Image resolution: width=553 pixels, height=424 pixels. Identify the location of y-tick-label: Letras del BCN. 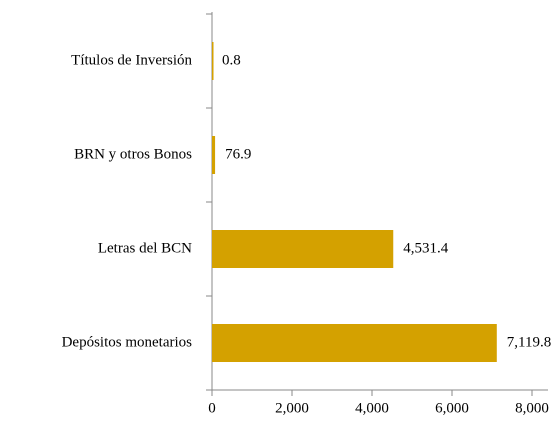
(145, 248).